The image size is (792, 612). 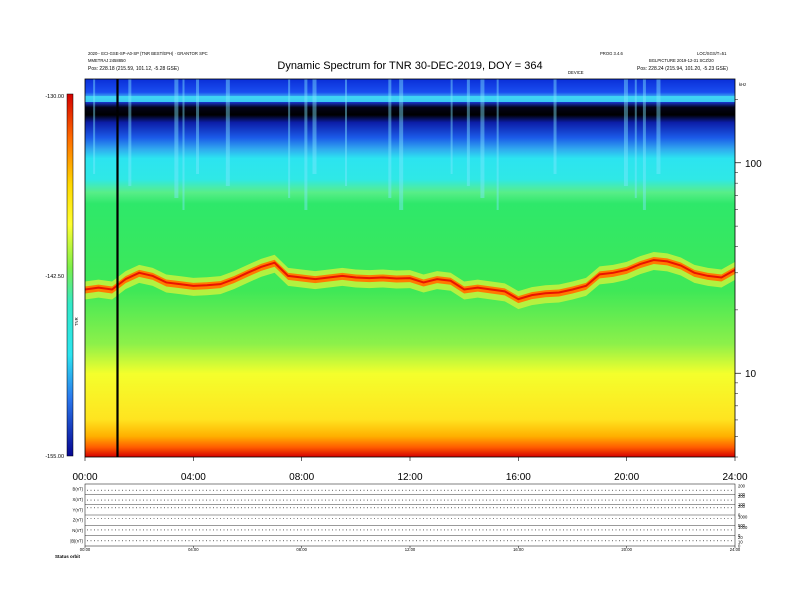 What do you see at coordinates (518, 477) in the screenshot?
I see `x-tick-label: 16:00` at bounding box center [518, 477].